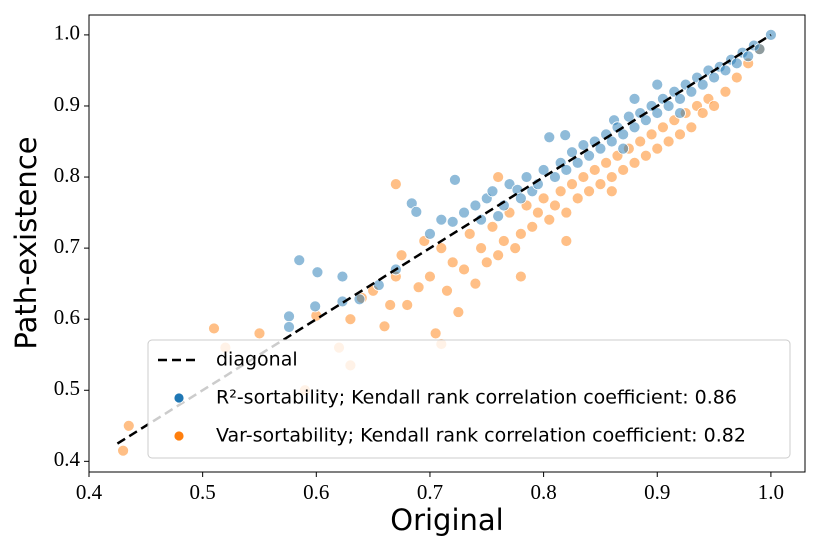 This screenshot has width=830, height=554. Describe the element at coordinates (67, 33) in the screenshot. I see `y-tick-label: 1.0` at that location.